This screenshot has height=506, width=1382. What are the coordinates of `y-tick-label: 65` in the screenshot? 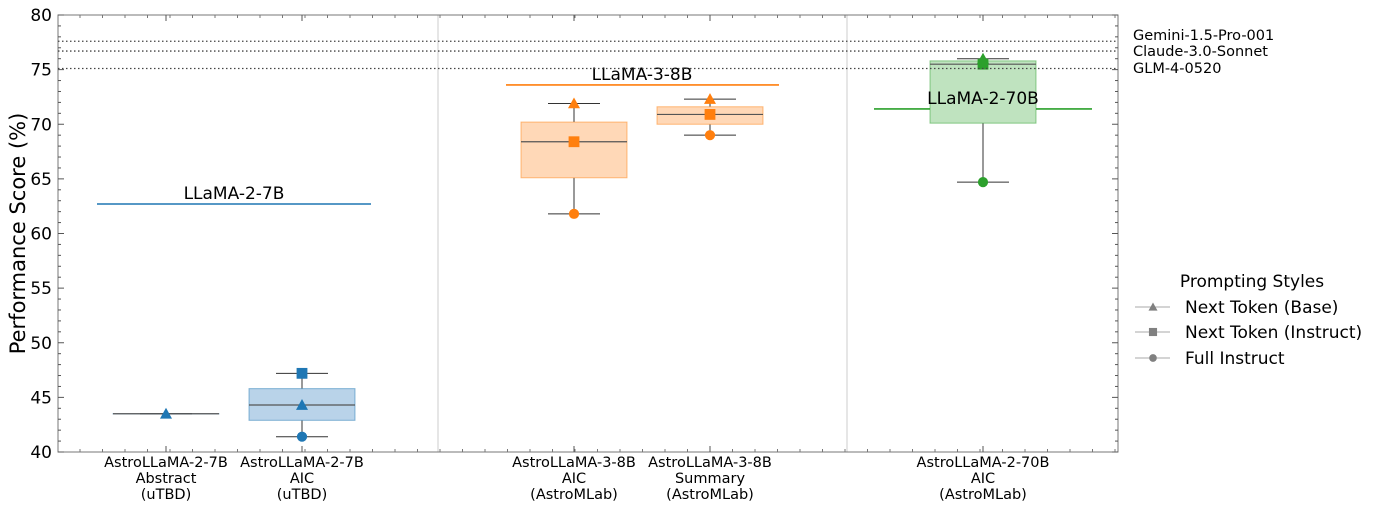 It's located at (41, 180).